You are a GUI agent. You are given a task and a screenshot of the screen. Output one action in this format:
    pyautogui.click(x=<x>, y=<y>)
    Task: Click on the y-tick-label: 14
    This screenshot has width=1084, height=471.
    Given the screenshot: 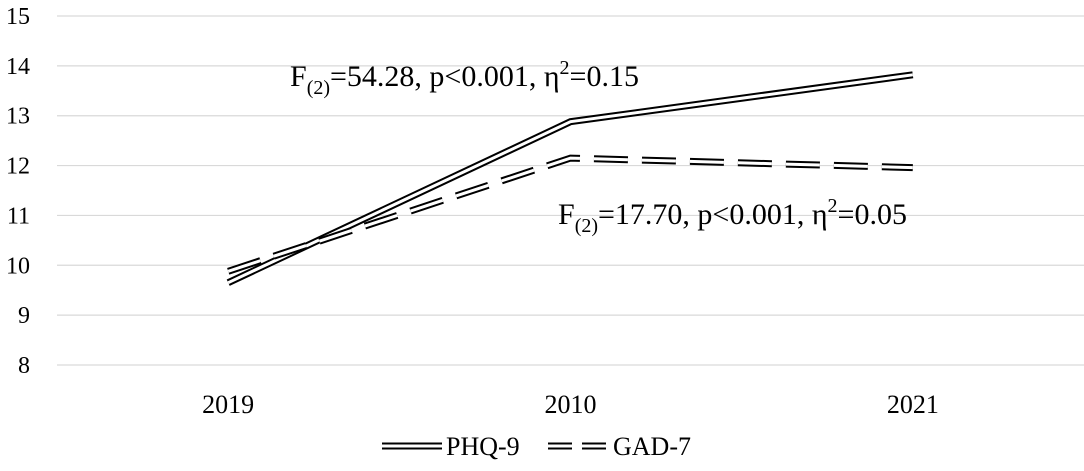 What is the action you would take?
    pyautogui.click(x=18, y=67)
    